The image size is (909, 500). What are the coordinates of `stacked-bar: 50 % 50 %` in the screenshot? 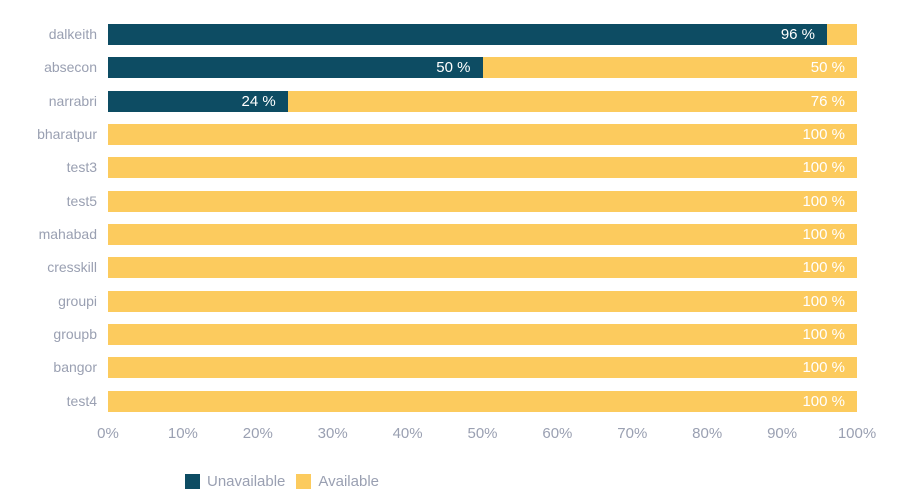 It's located at (482, 68).